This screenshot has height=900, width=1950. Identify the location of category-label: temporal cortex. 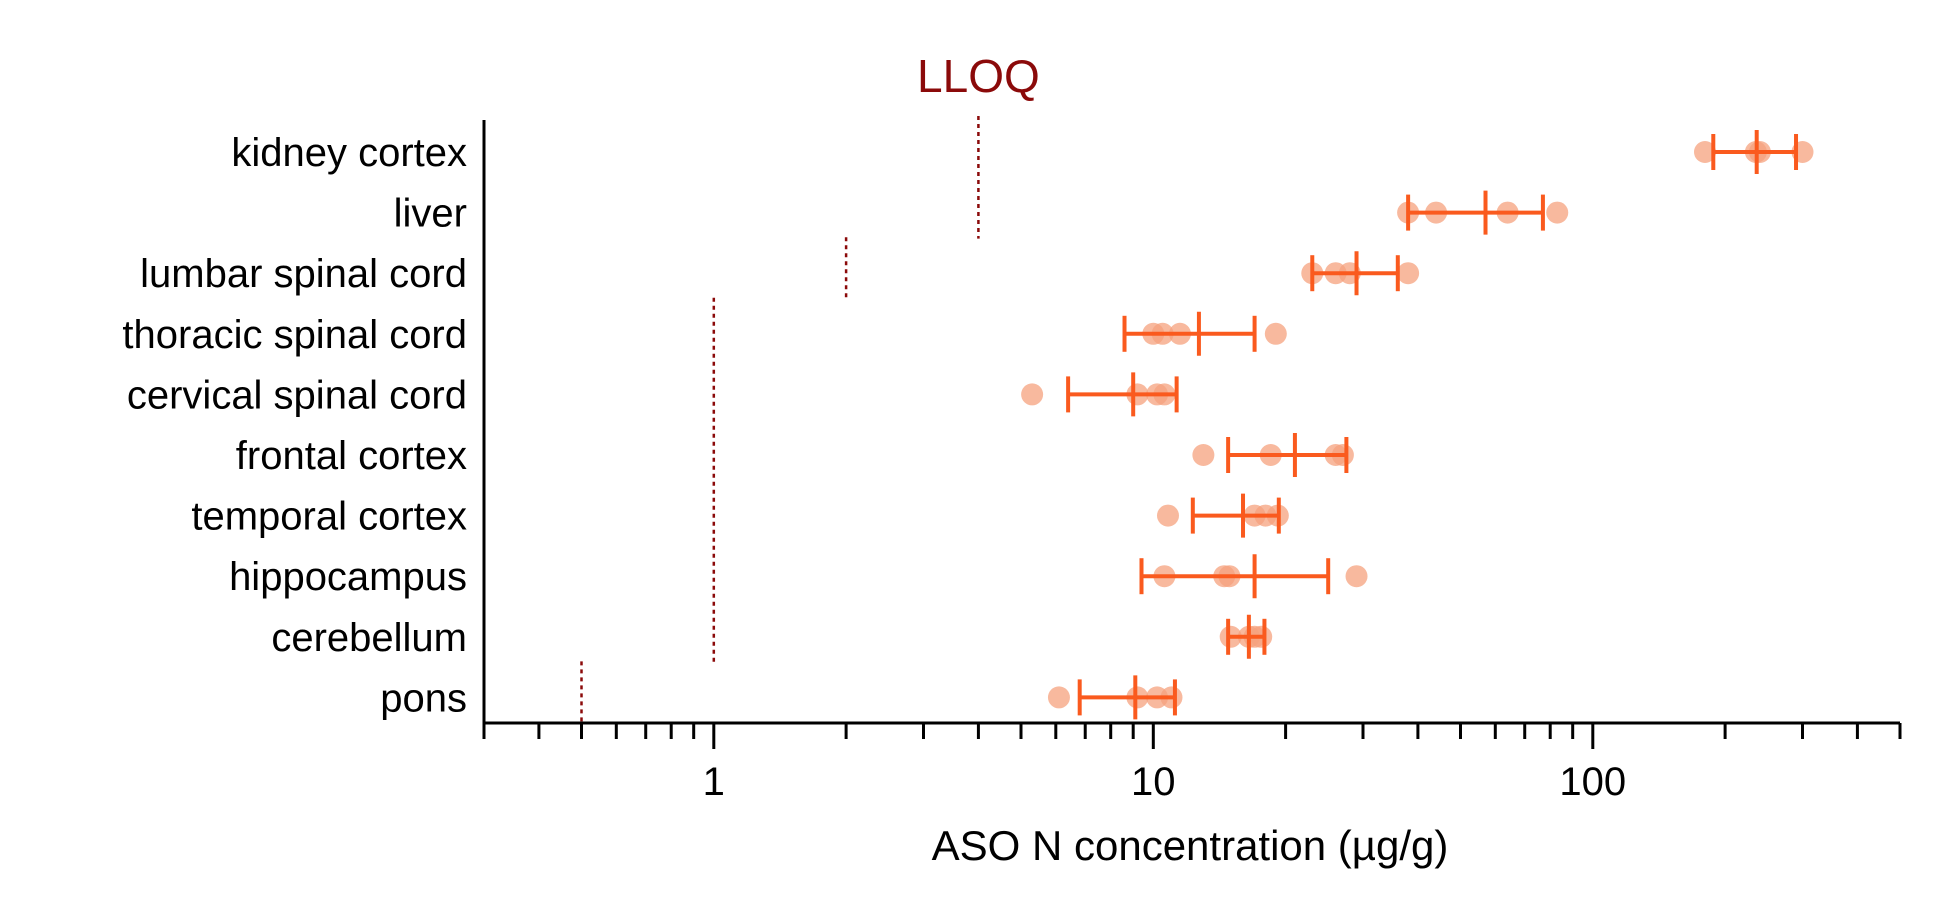
(329, 517).